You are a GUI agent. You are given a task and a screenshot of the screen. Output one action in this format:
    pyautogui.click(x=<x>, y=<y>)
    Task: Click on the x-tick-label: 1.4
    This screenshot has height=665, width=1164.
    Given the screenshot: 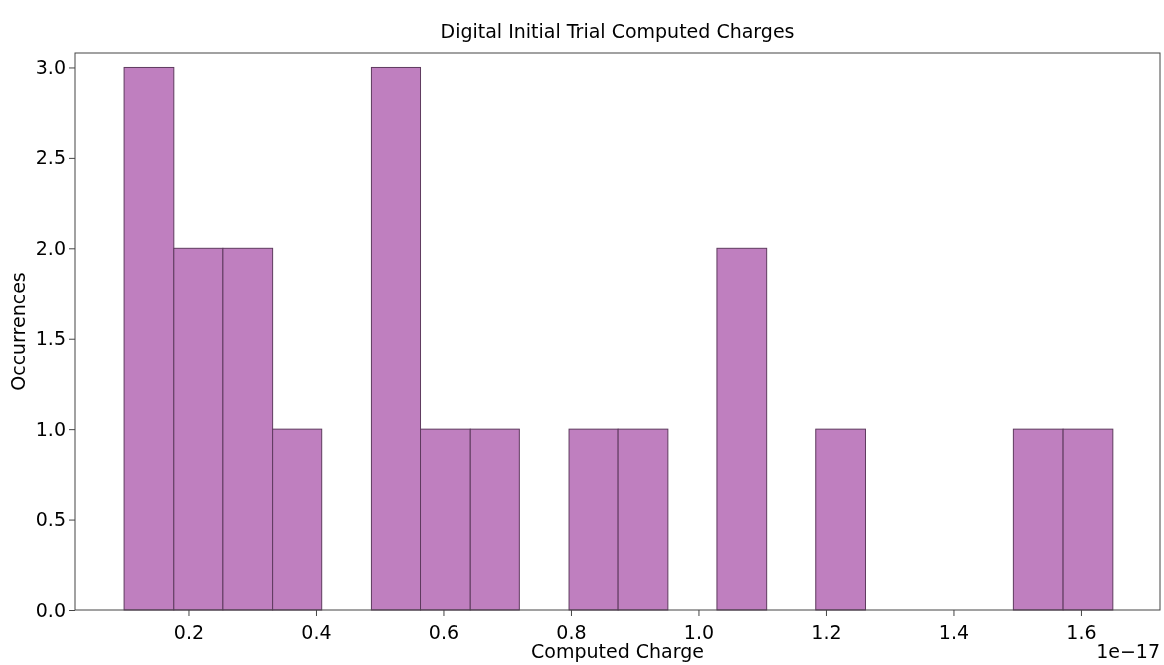 What is the action you would take?
    pyautogui.click(x=954, y=631)
    